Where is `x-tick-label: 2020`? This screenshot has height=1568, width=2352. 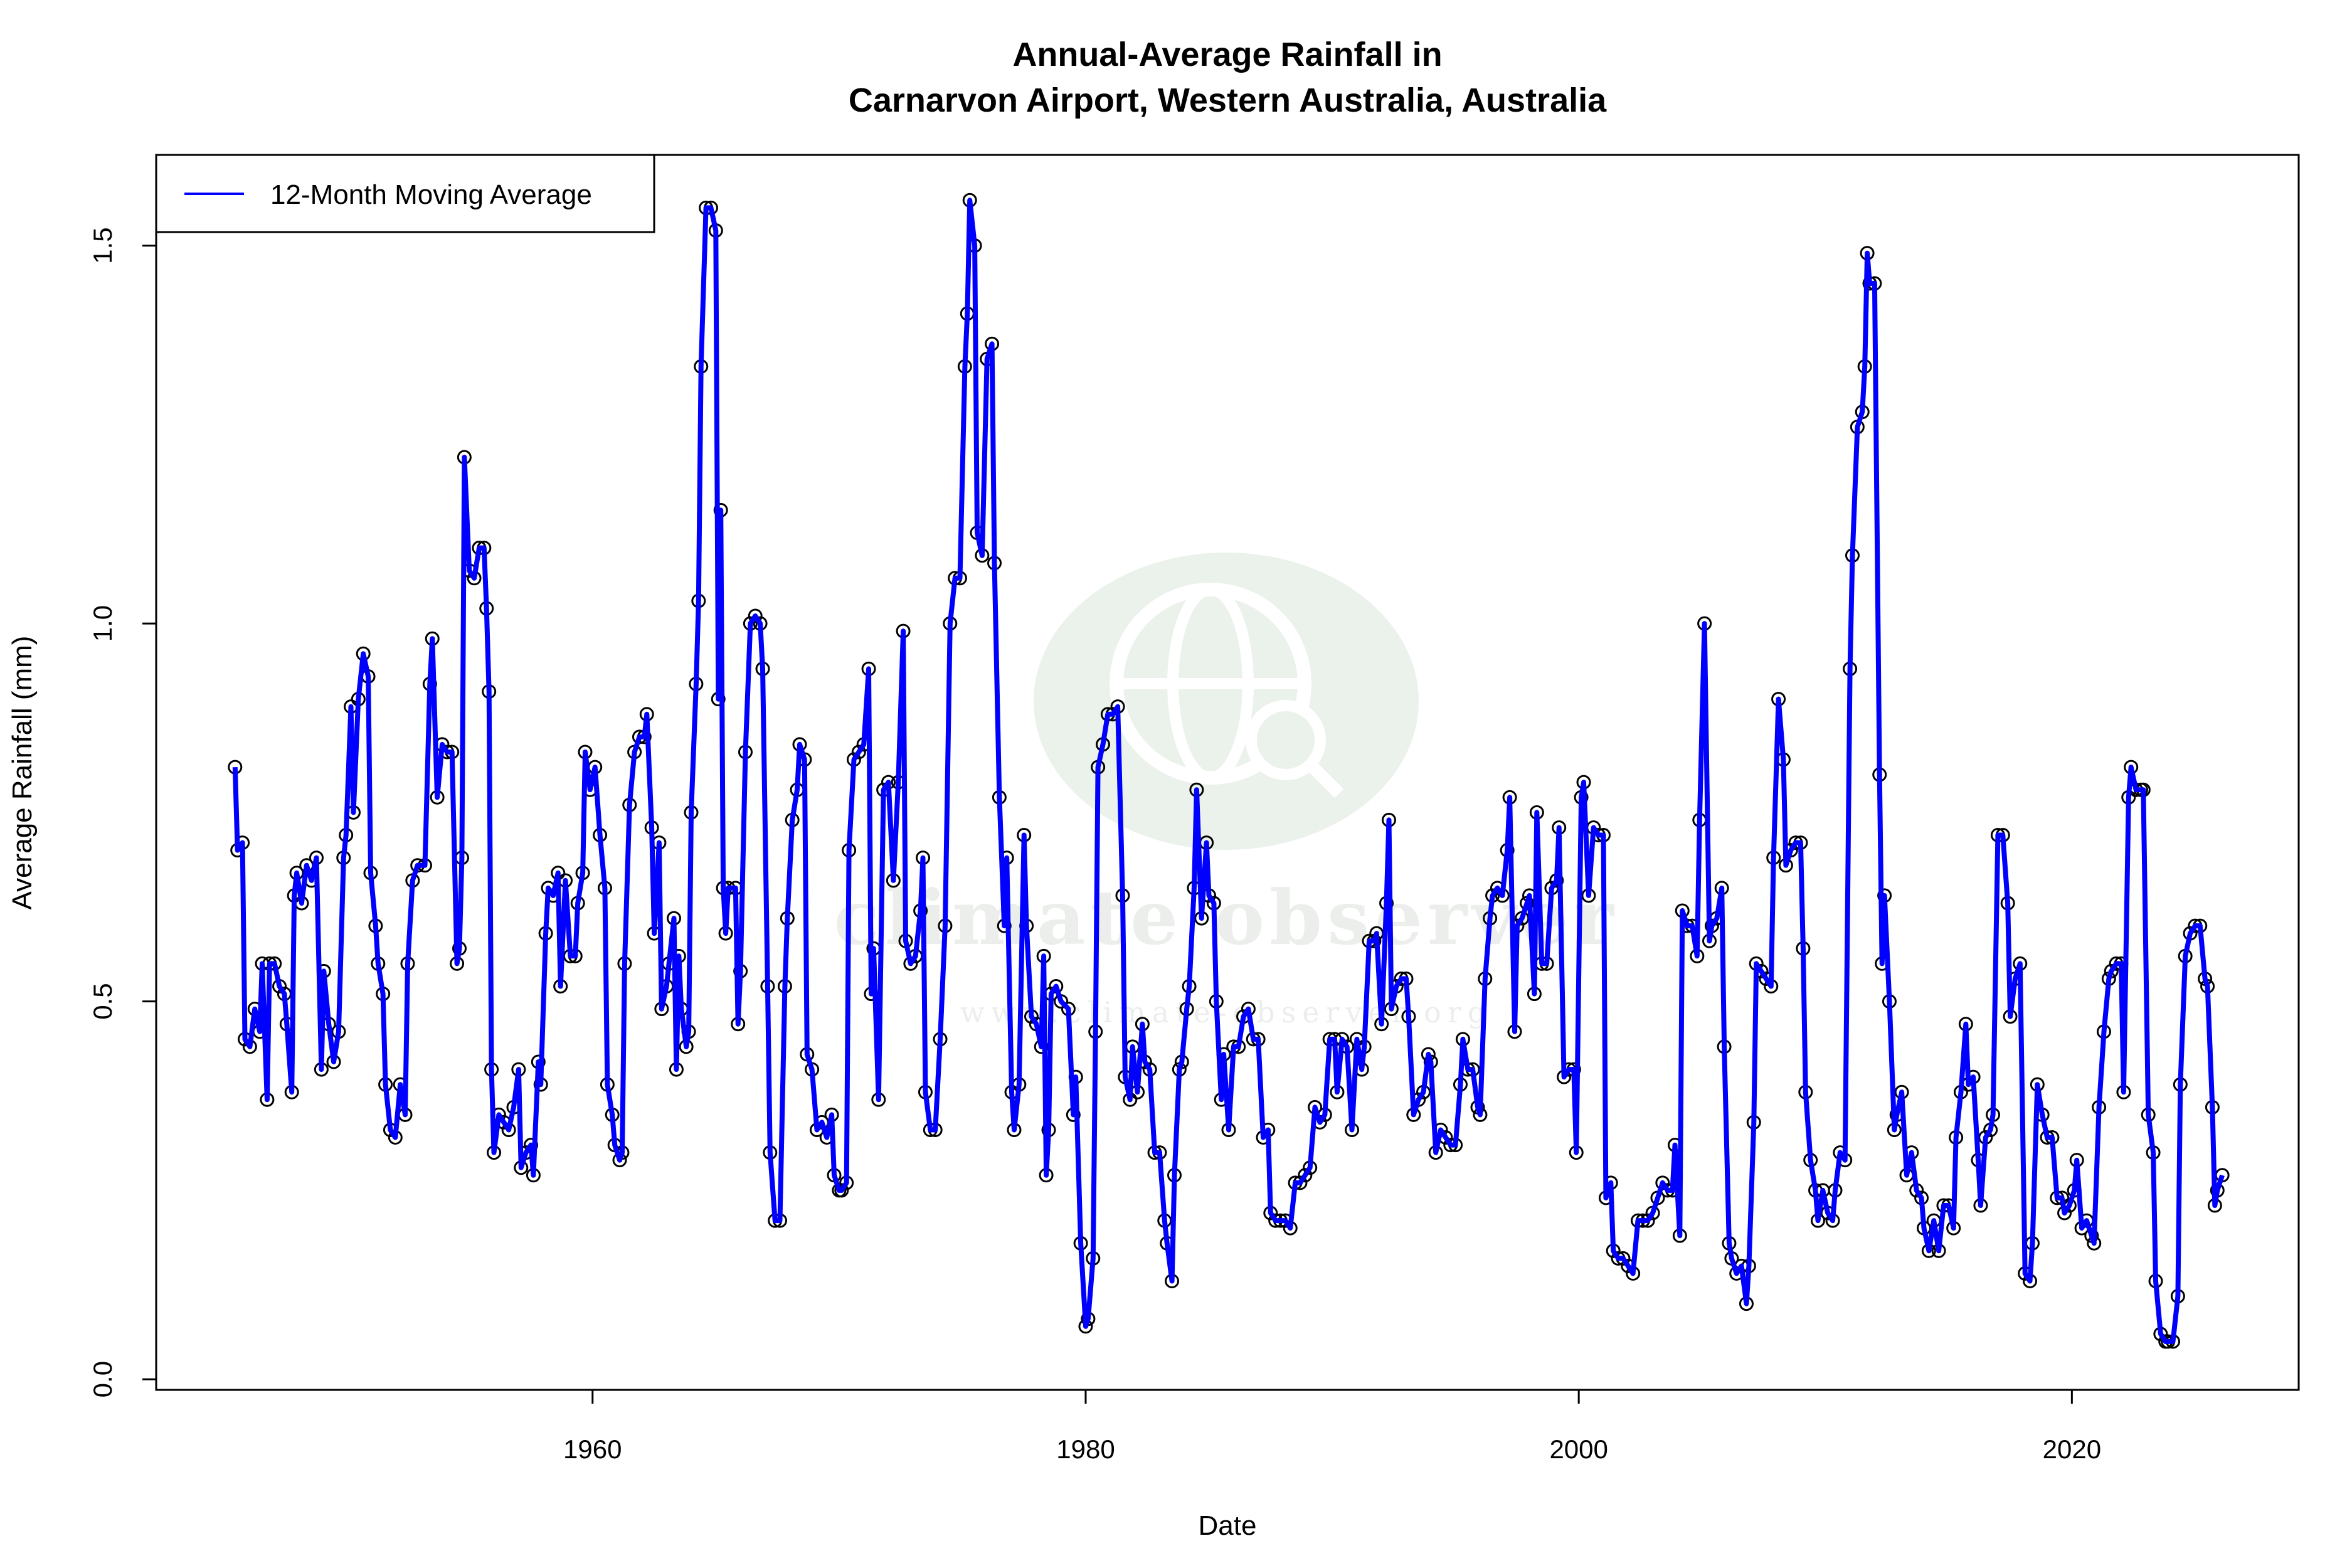 x-tick-label: 2020 is located at coordinates (2072, 1449).